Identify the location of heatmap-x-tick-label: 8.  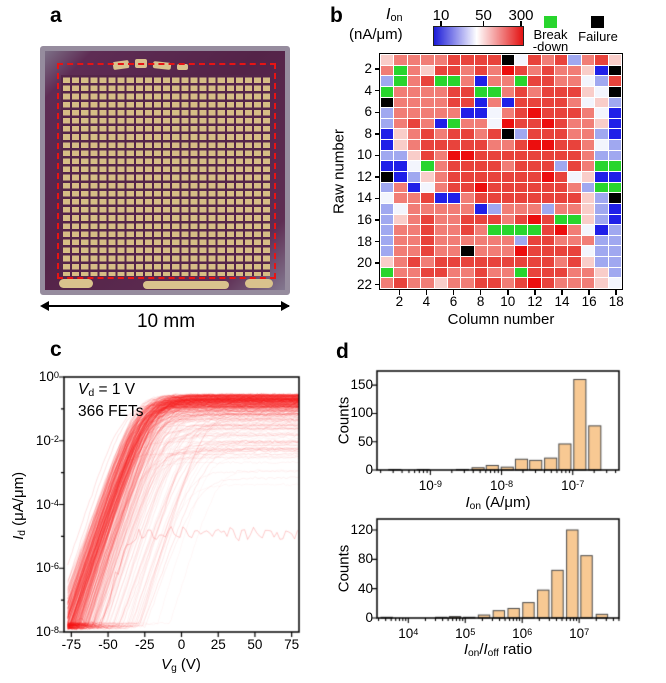
(480, 301).